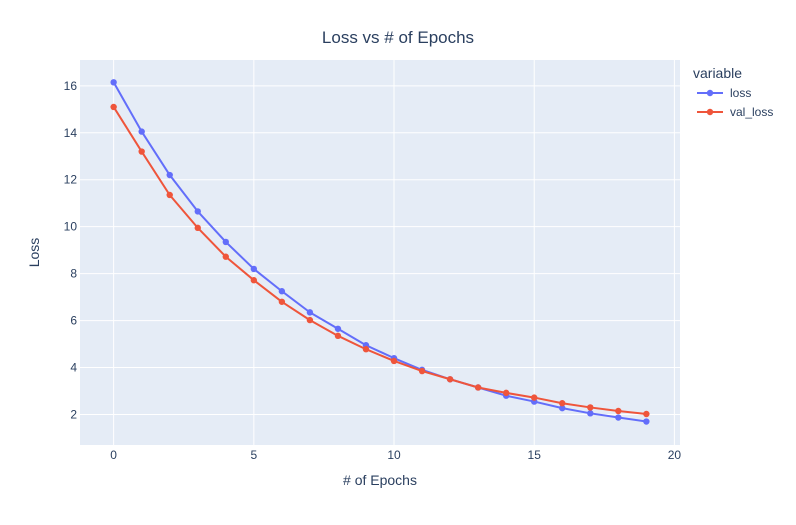 The width and height of the screenshot is (796, 525). Describe the element at coordinates (34, 253) in the screenshot. I see `y-axis-title: Loss` at that location.